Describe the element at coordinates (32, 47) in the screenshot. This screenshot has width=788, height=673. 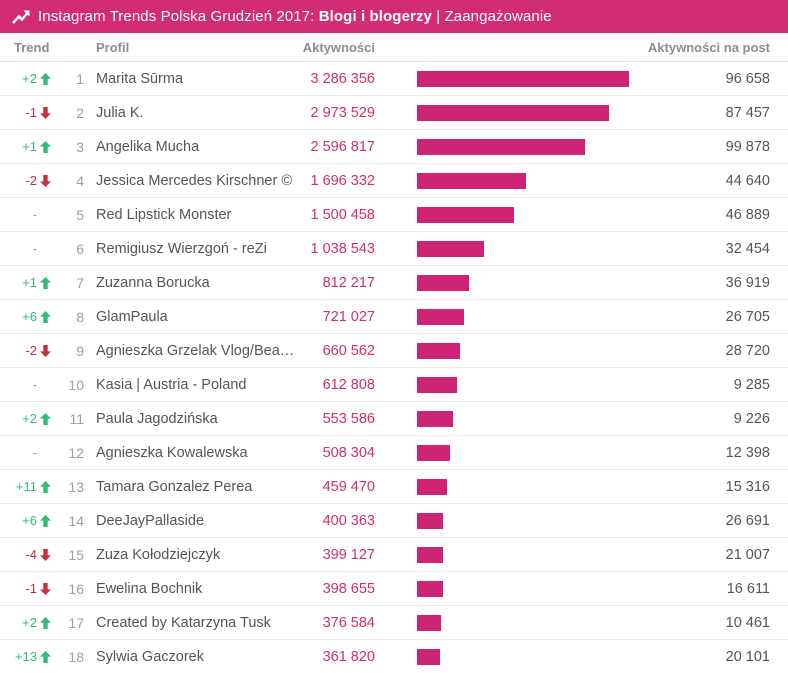
I see `column-header-trend: Trend` at that location.